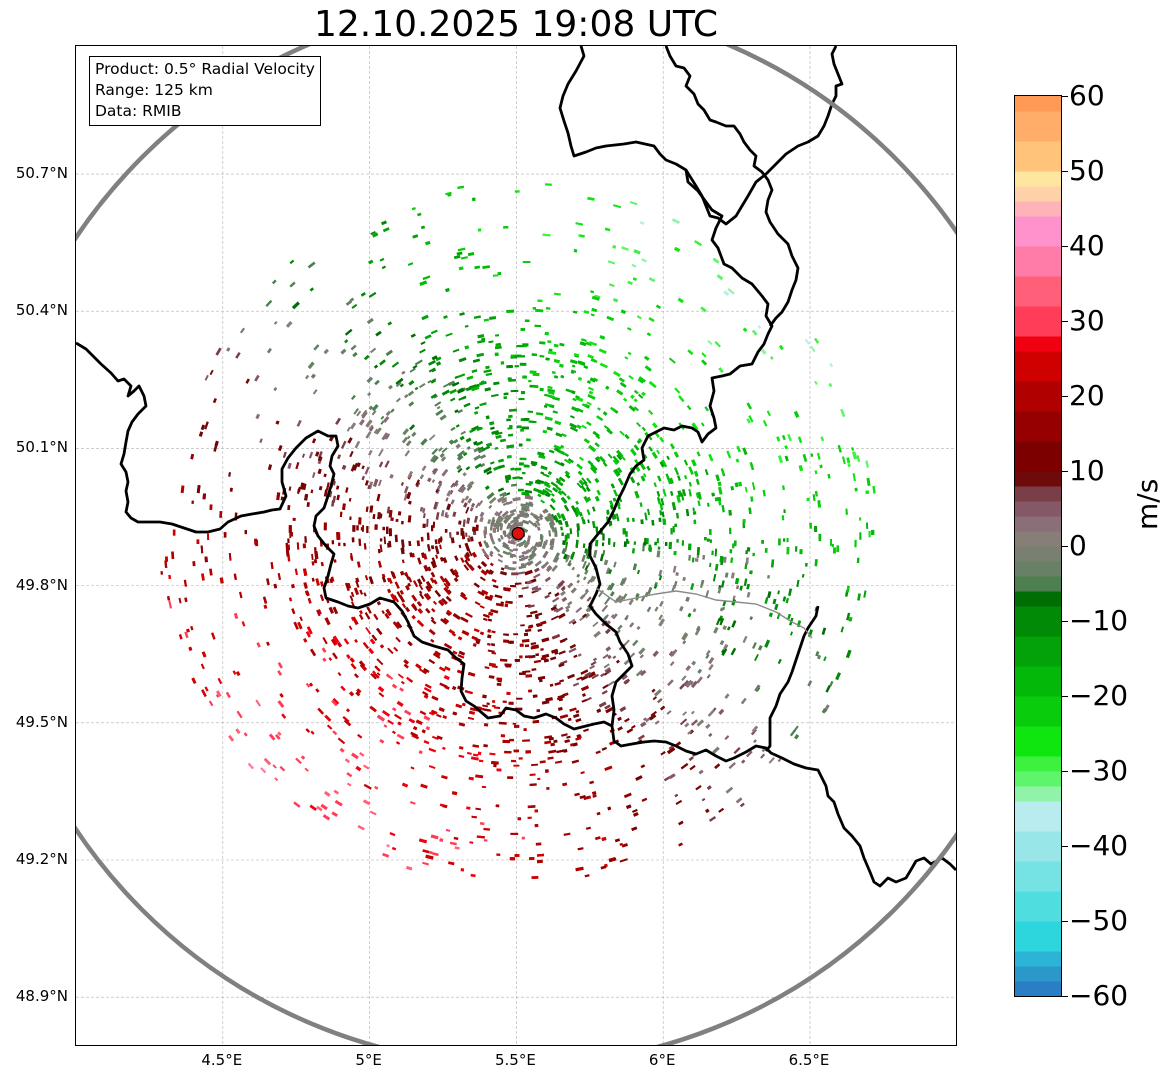 The height and width of the screenshot is (1081, 1171). What do you see at coordinates (1038, 546) in the screenshot?
I see `velocity-colorbar` at bounding box center [1038, 546].